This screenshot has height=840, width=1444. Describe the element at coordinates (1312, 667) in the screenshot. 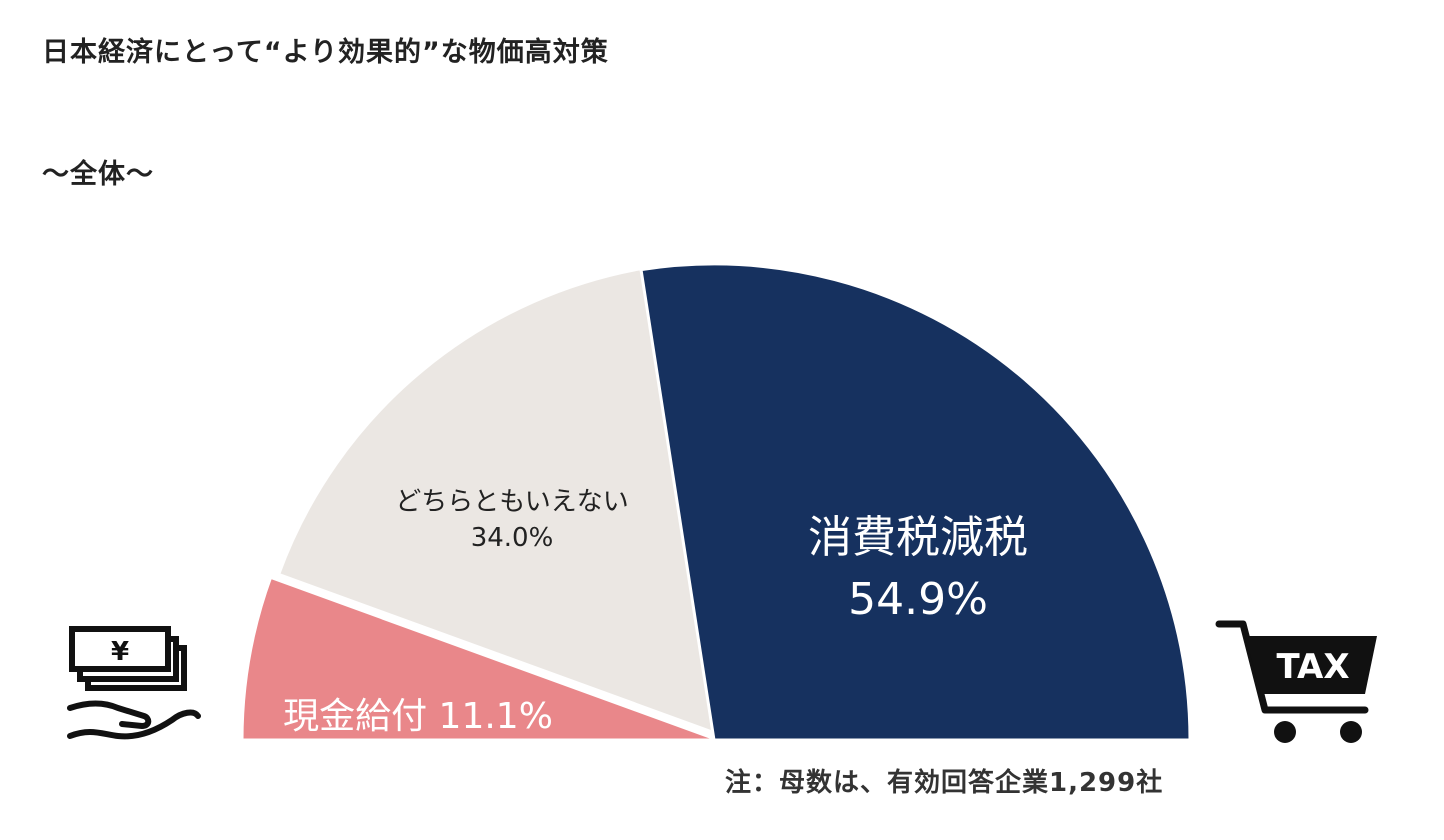

I see `tax-text: TAX` at that location.